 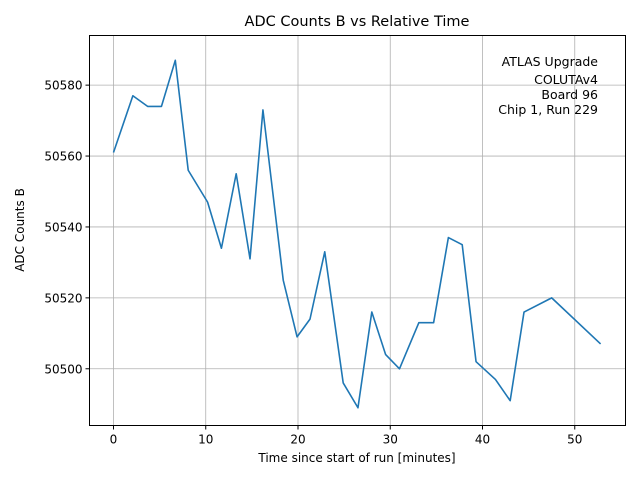 What do you see at coordinates (63, 298) in the screenshot?
I see `y-tick-label: 50520` at bounding box center [63, 298].